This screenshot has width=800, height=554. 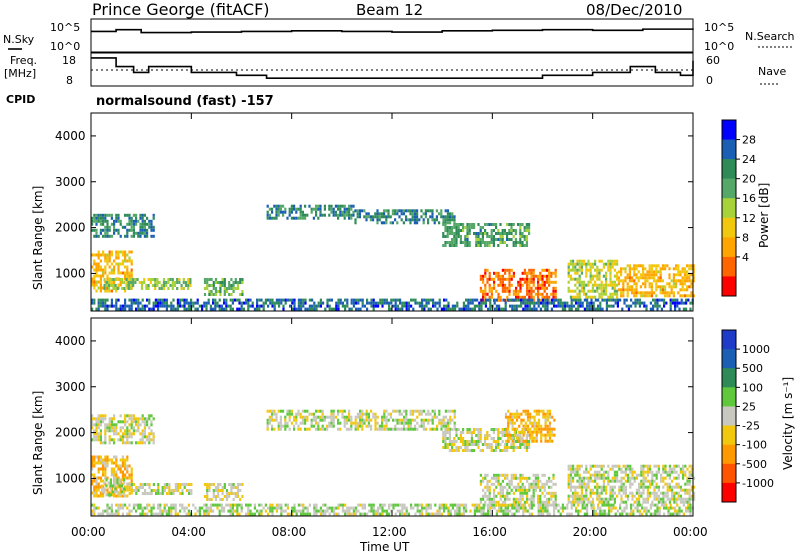 I want to click on colorbar-swatch, so click(x=729, y=130).